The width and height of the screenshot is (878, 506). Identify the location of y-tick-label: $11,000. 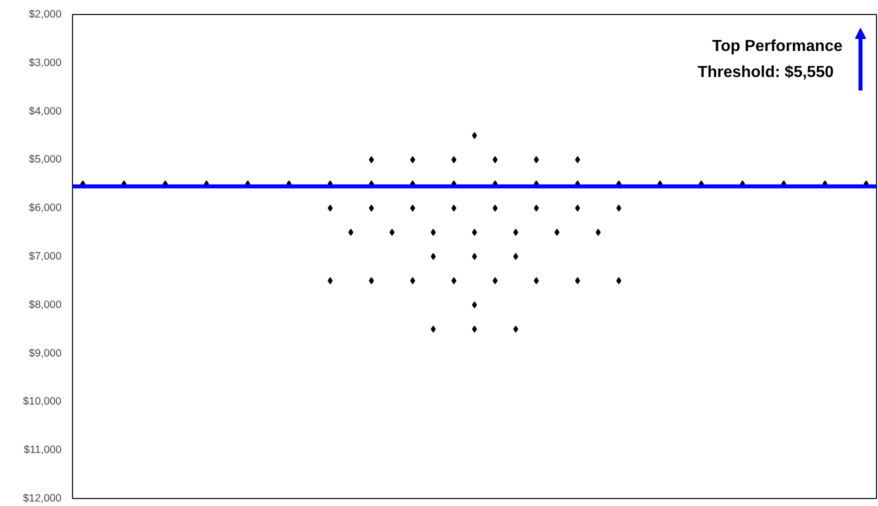
(43, 450).